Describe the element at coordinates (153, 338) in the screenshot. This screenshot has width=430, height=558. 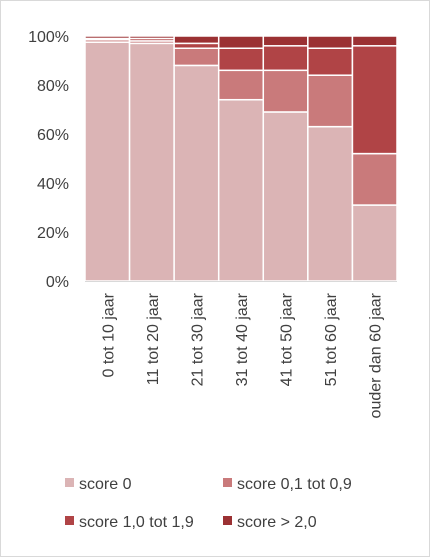
I see `x-category-label: 11 tot 20 jaar` at that location.